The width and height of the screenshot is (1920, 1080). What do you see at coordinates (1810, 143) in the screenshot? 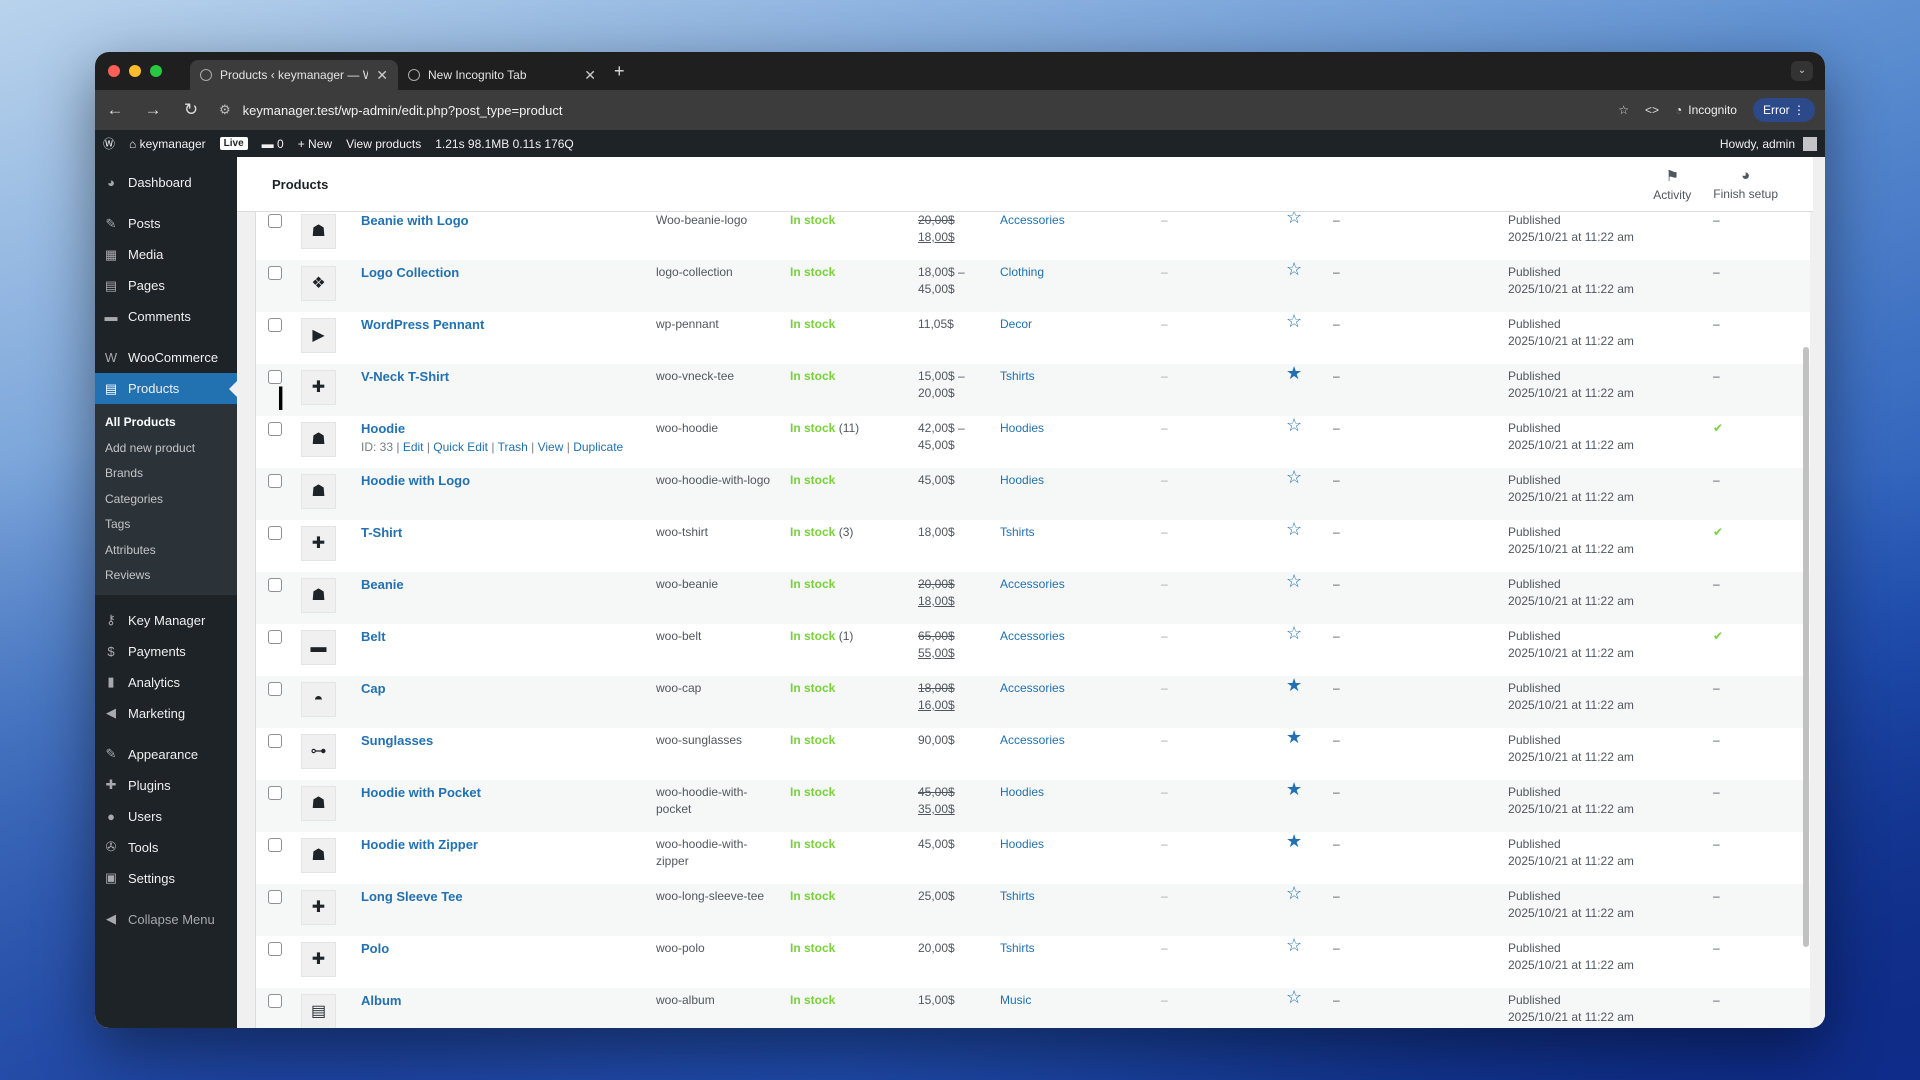
I see `avatar` at bounding box center [1810, 143].